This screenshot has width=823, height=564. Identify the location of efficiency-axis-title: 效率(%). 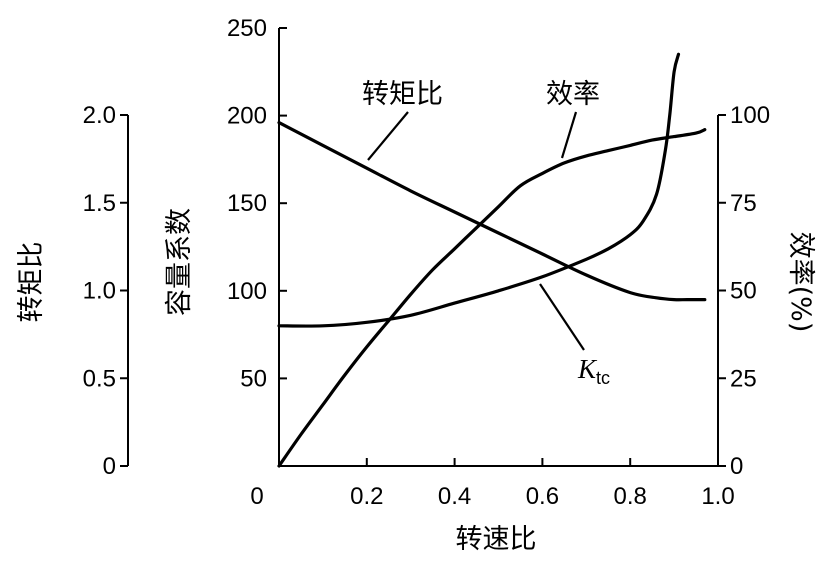
(800, 282).